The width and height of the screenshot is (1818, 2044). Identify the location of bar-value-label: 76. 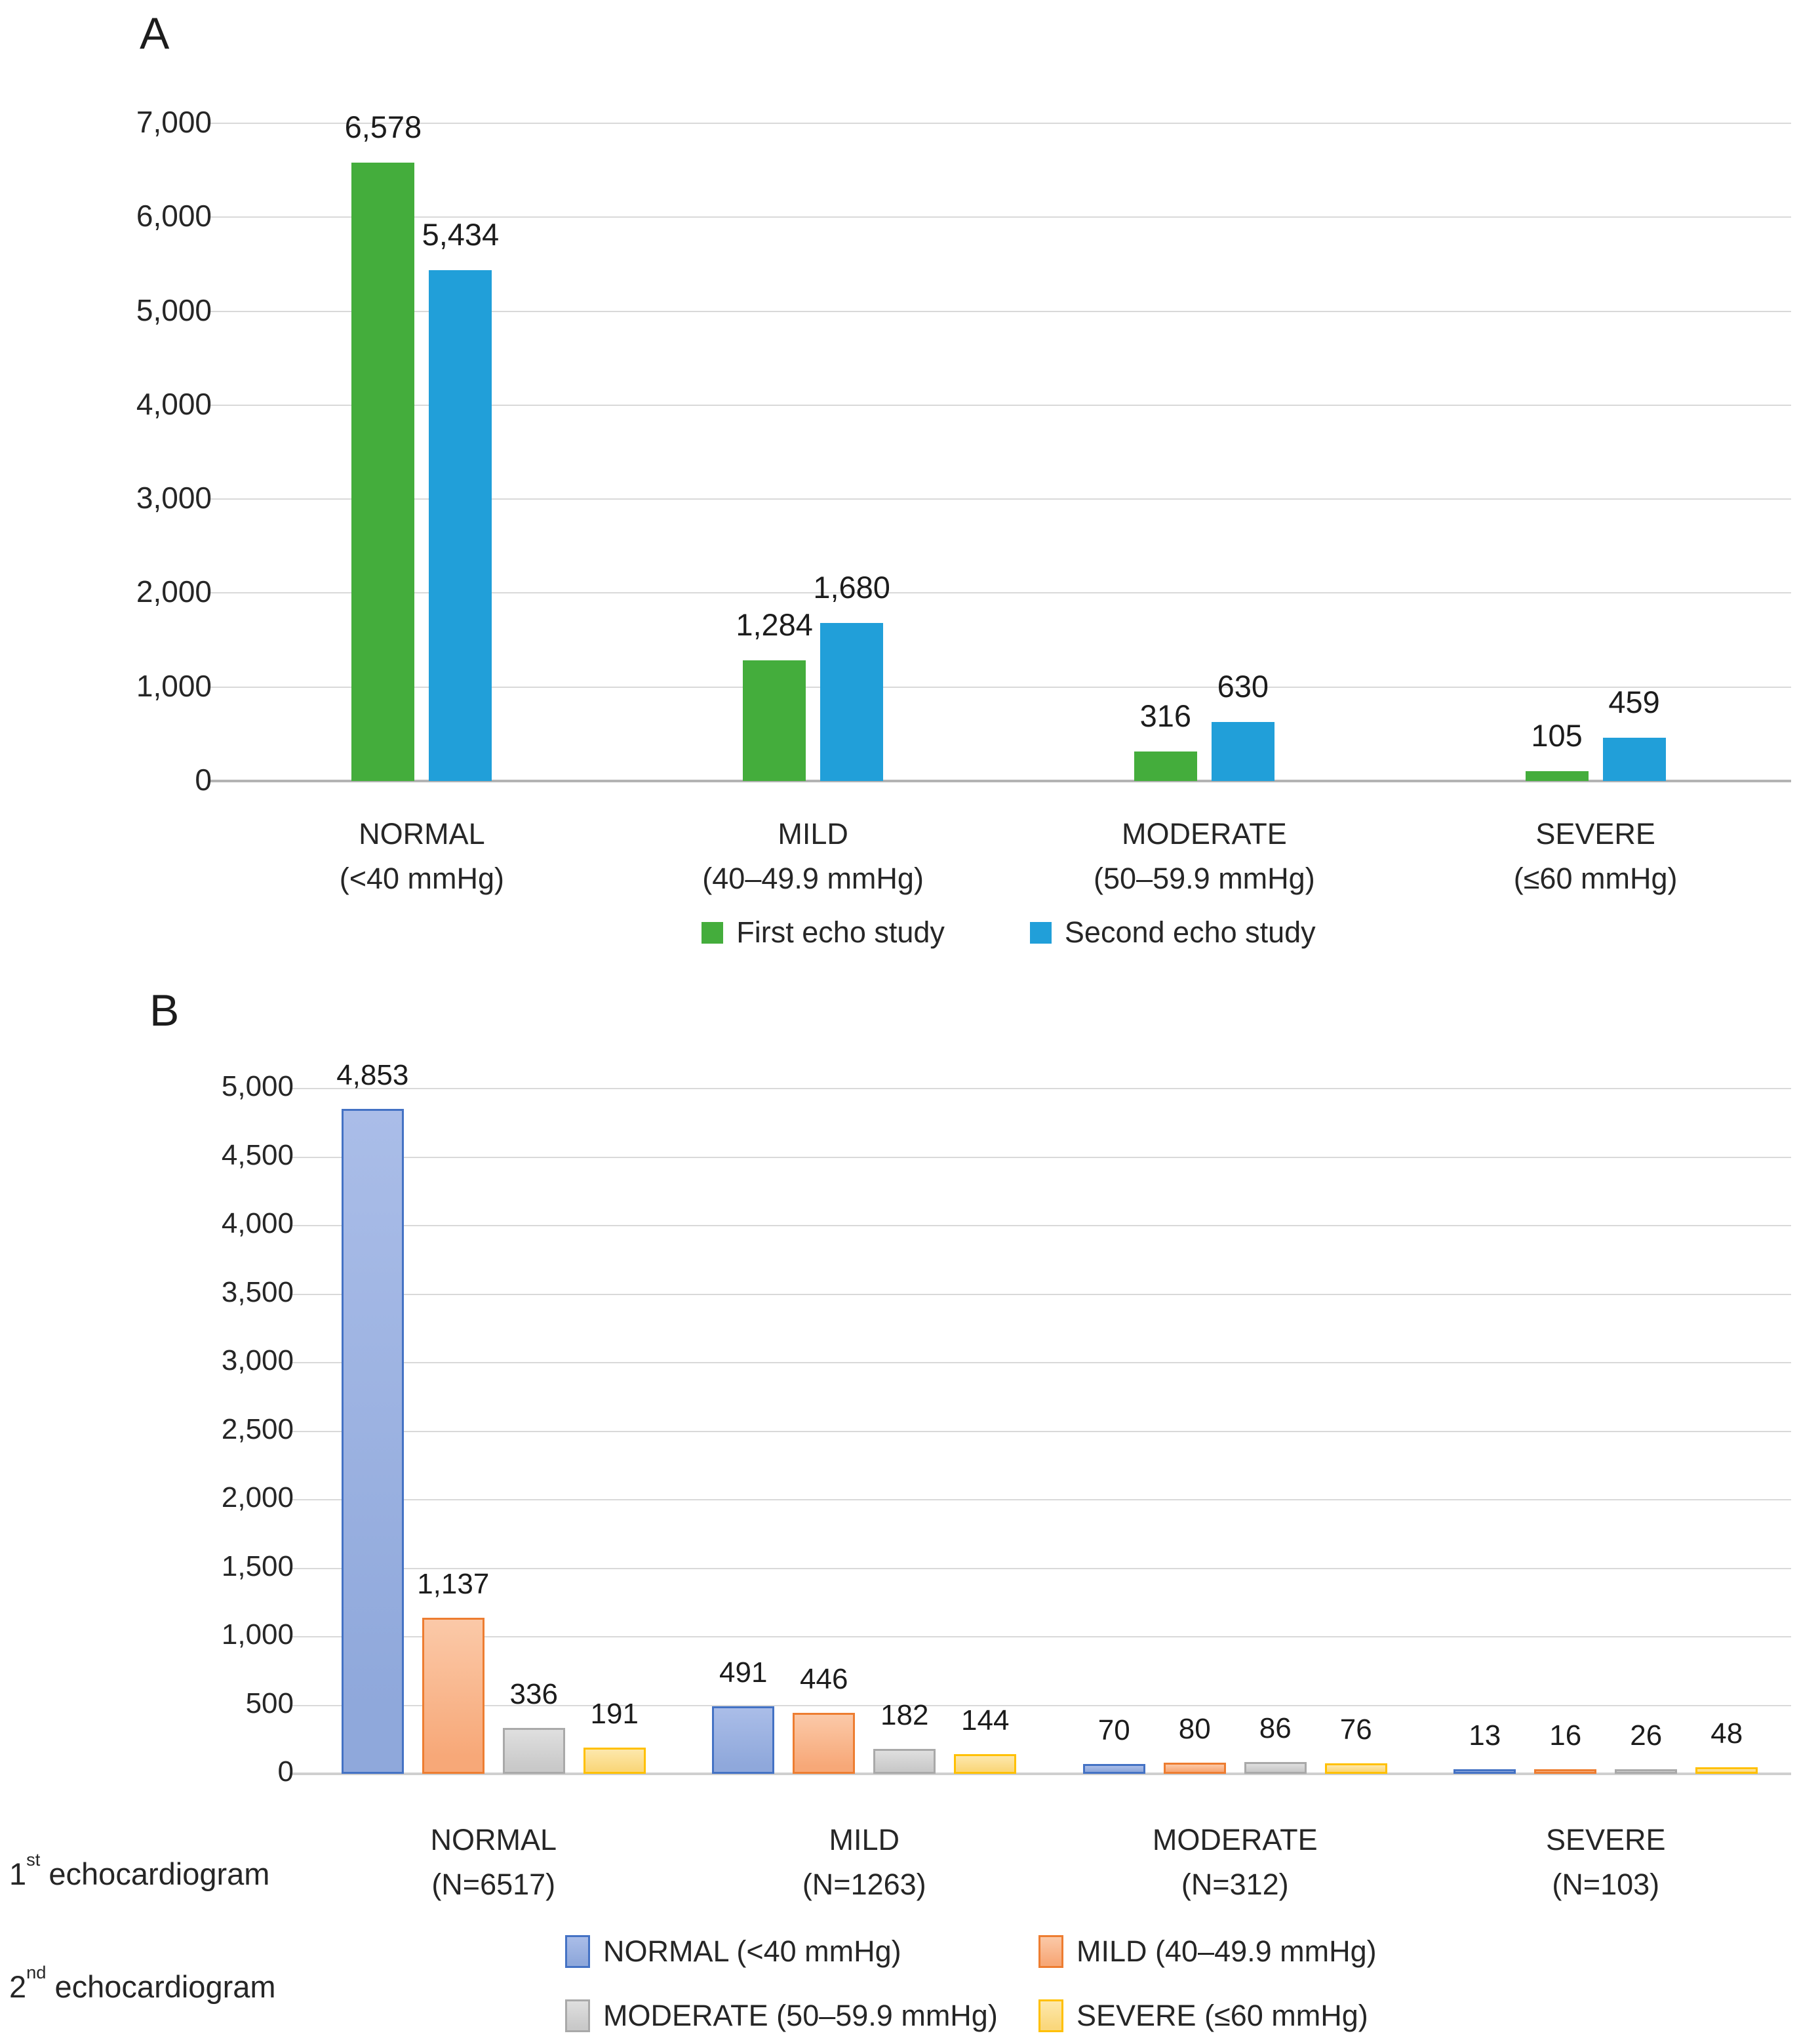
(1355, 1729).